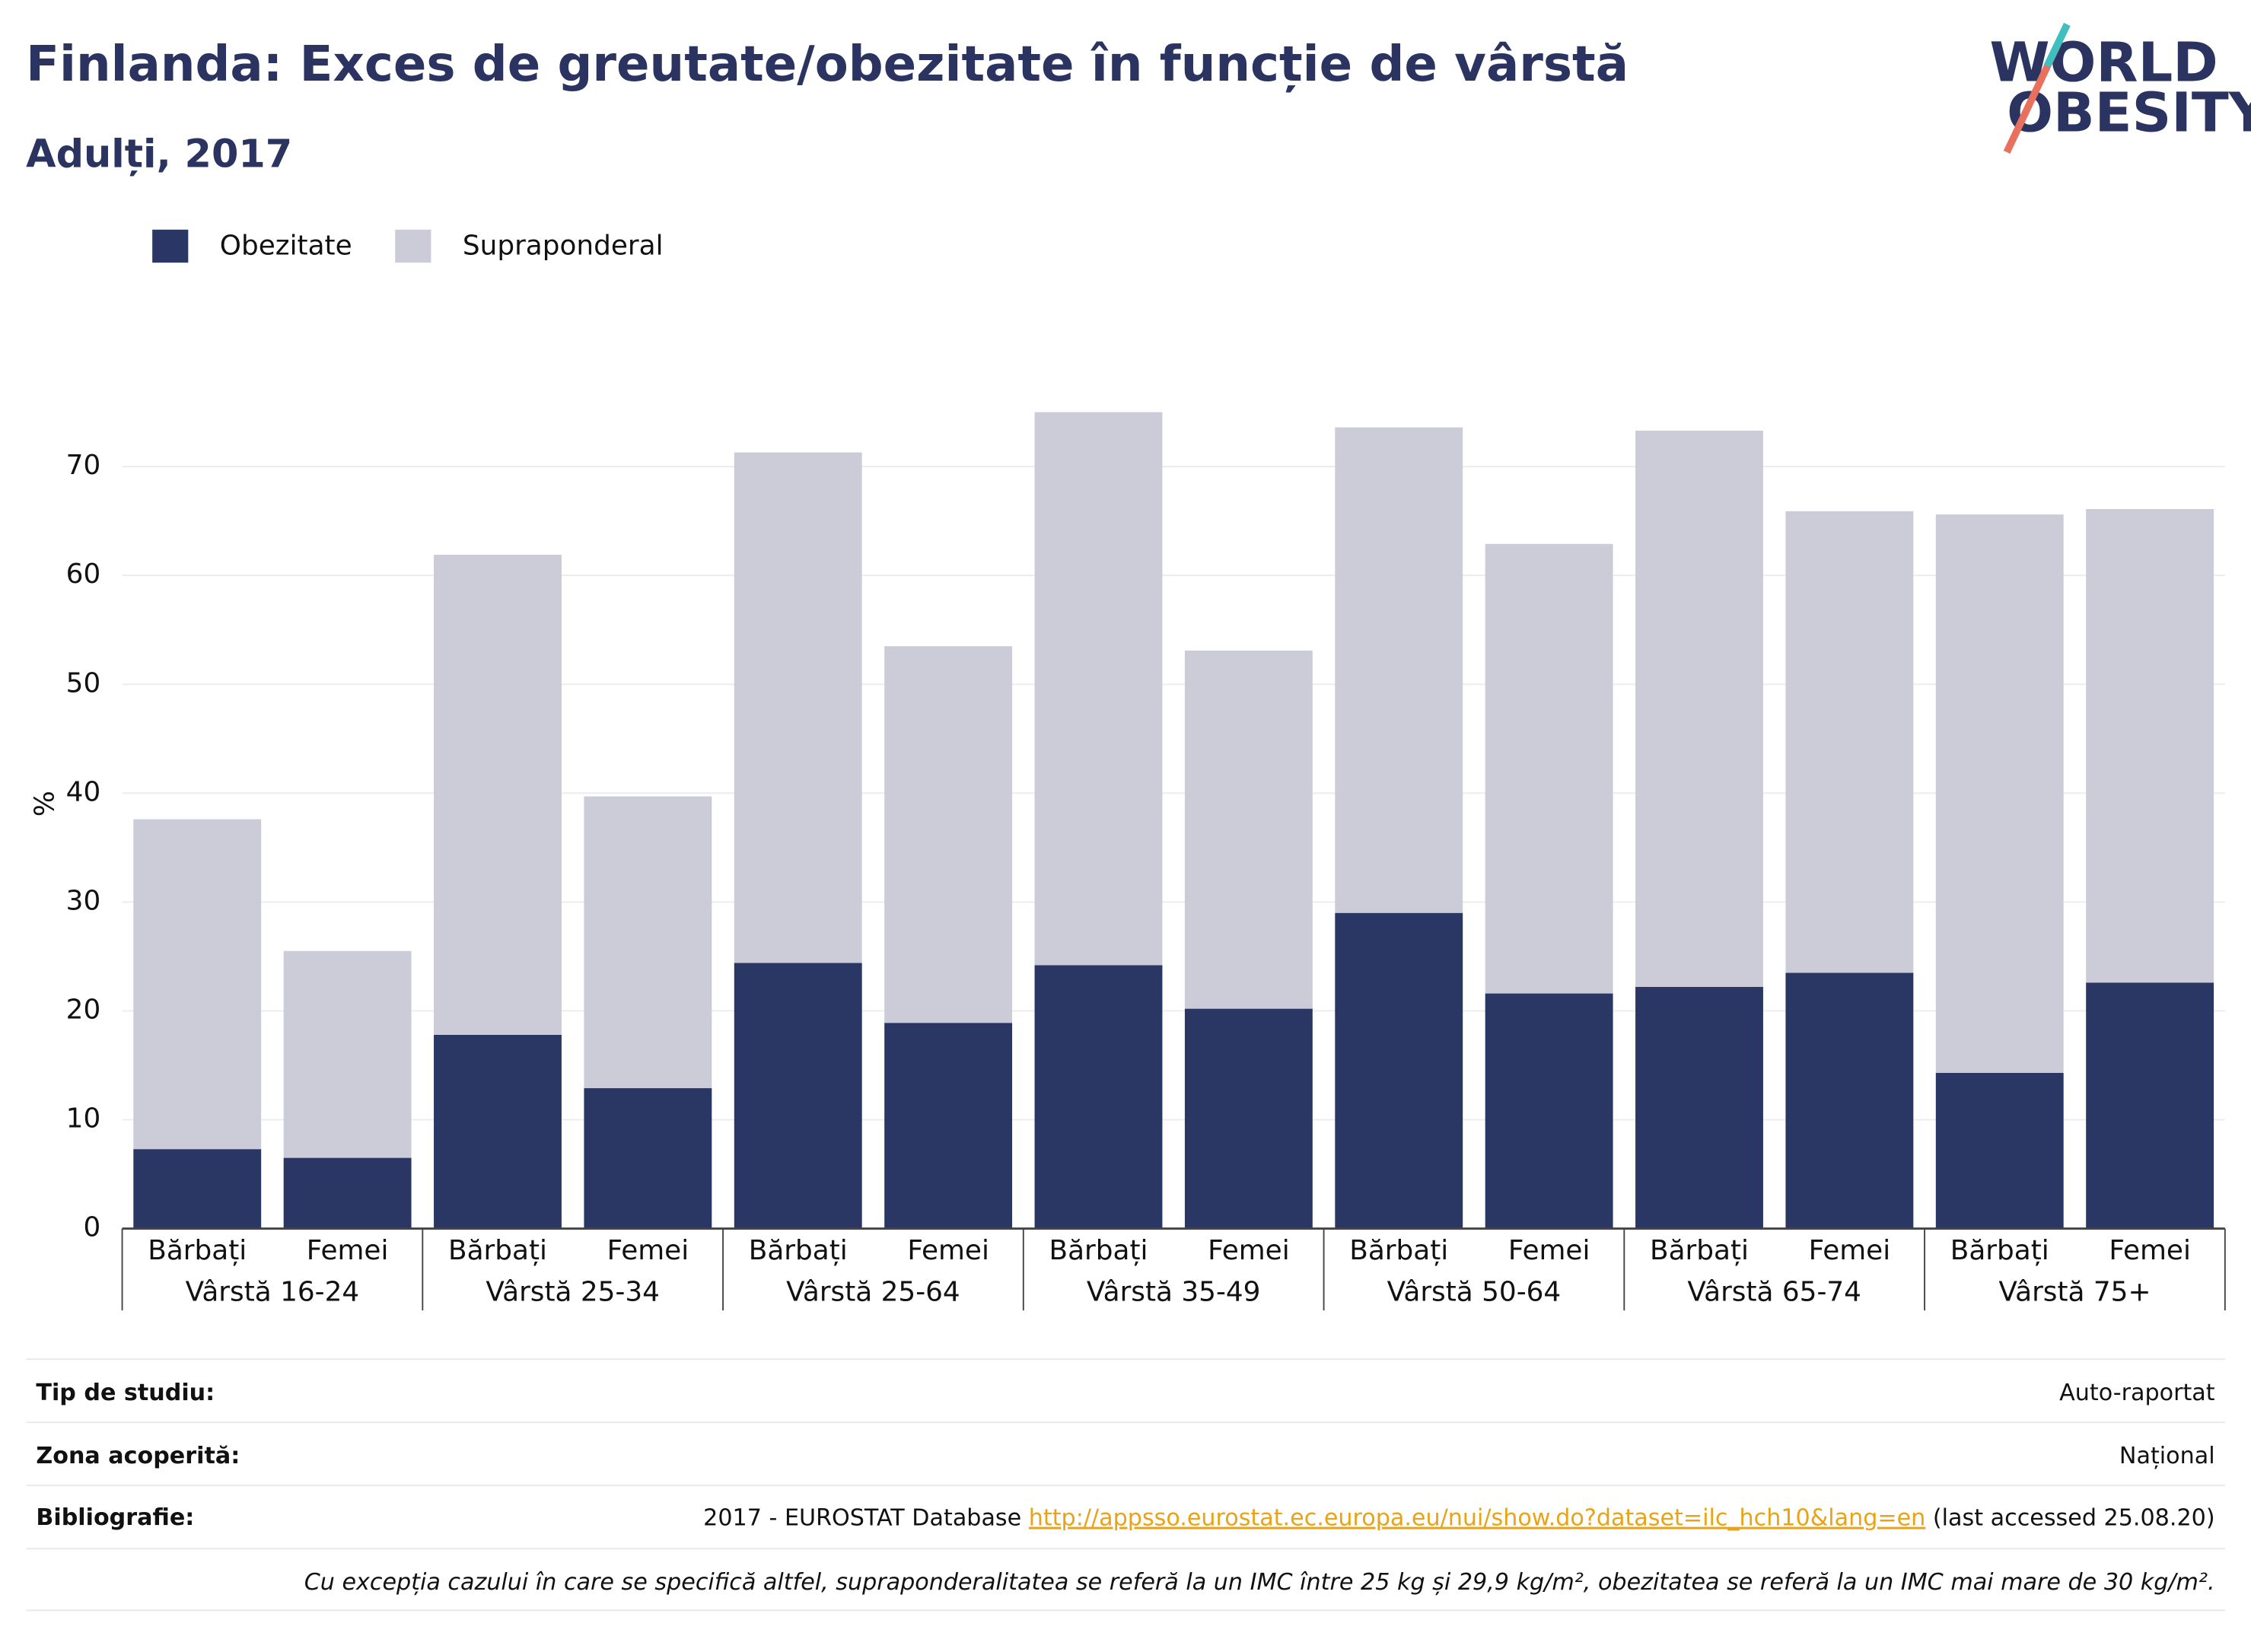  I want to click on logo-slash, so click(2057, 45).